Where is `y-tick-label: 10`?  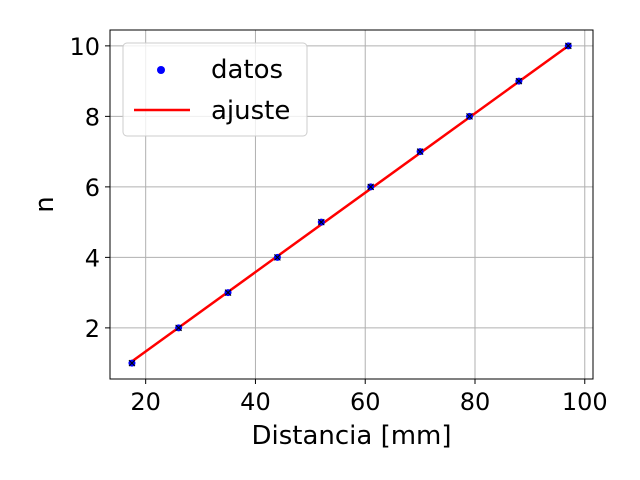
y-tick-label: 10 is located at coordinates (84, 47).